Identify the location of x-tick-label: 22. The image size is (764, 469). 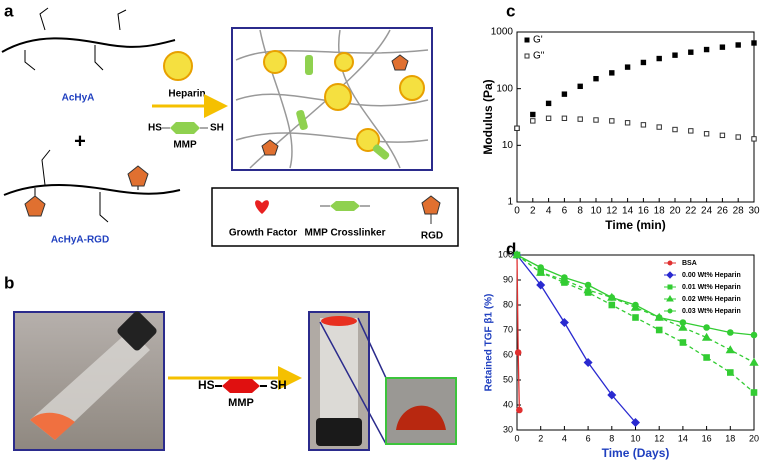
(691, 211).